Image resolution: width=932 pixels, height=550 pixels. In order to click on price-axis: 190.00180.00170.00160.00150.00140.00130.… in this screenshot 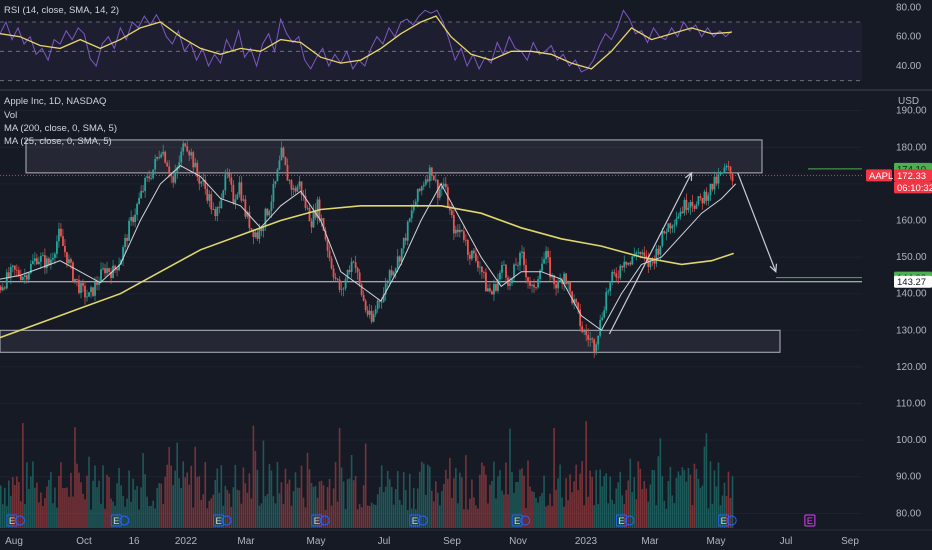, I will do `click(898, 311)`.